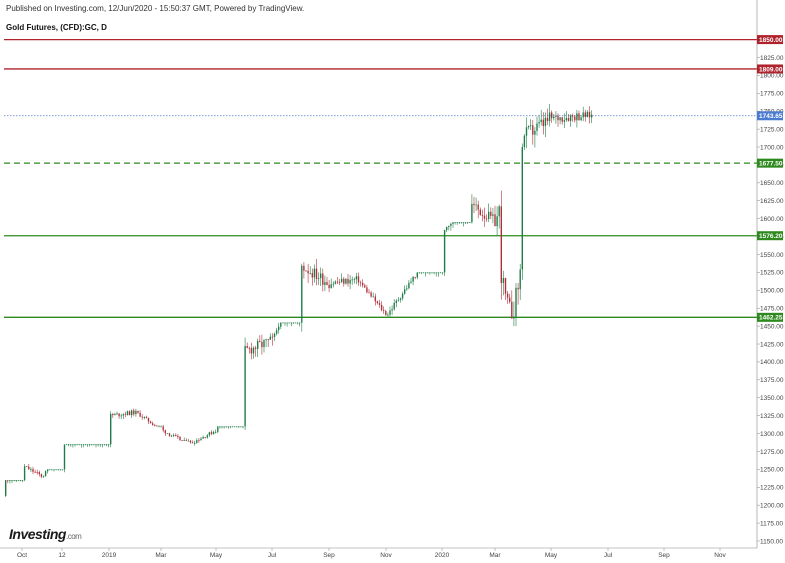  Describe the element at coordinates (772, 434) in the screenshot. I see `y-tick-label: 1300.00` at that location.